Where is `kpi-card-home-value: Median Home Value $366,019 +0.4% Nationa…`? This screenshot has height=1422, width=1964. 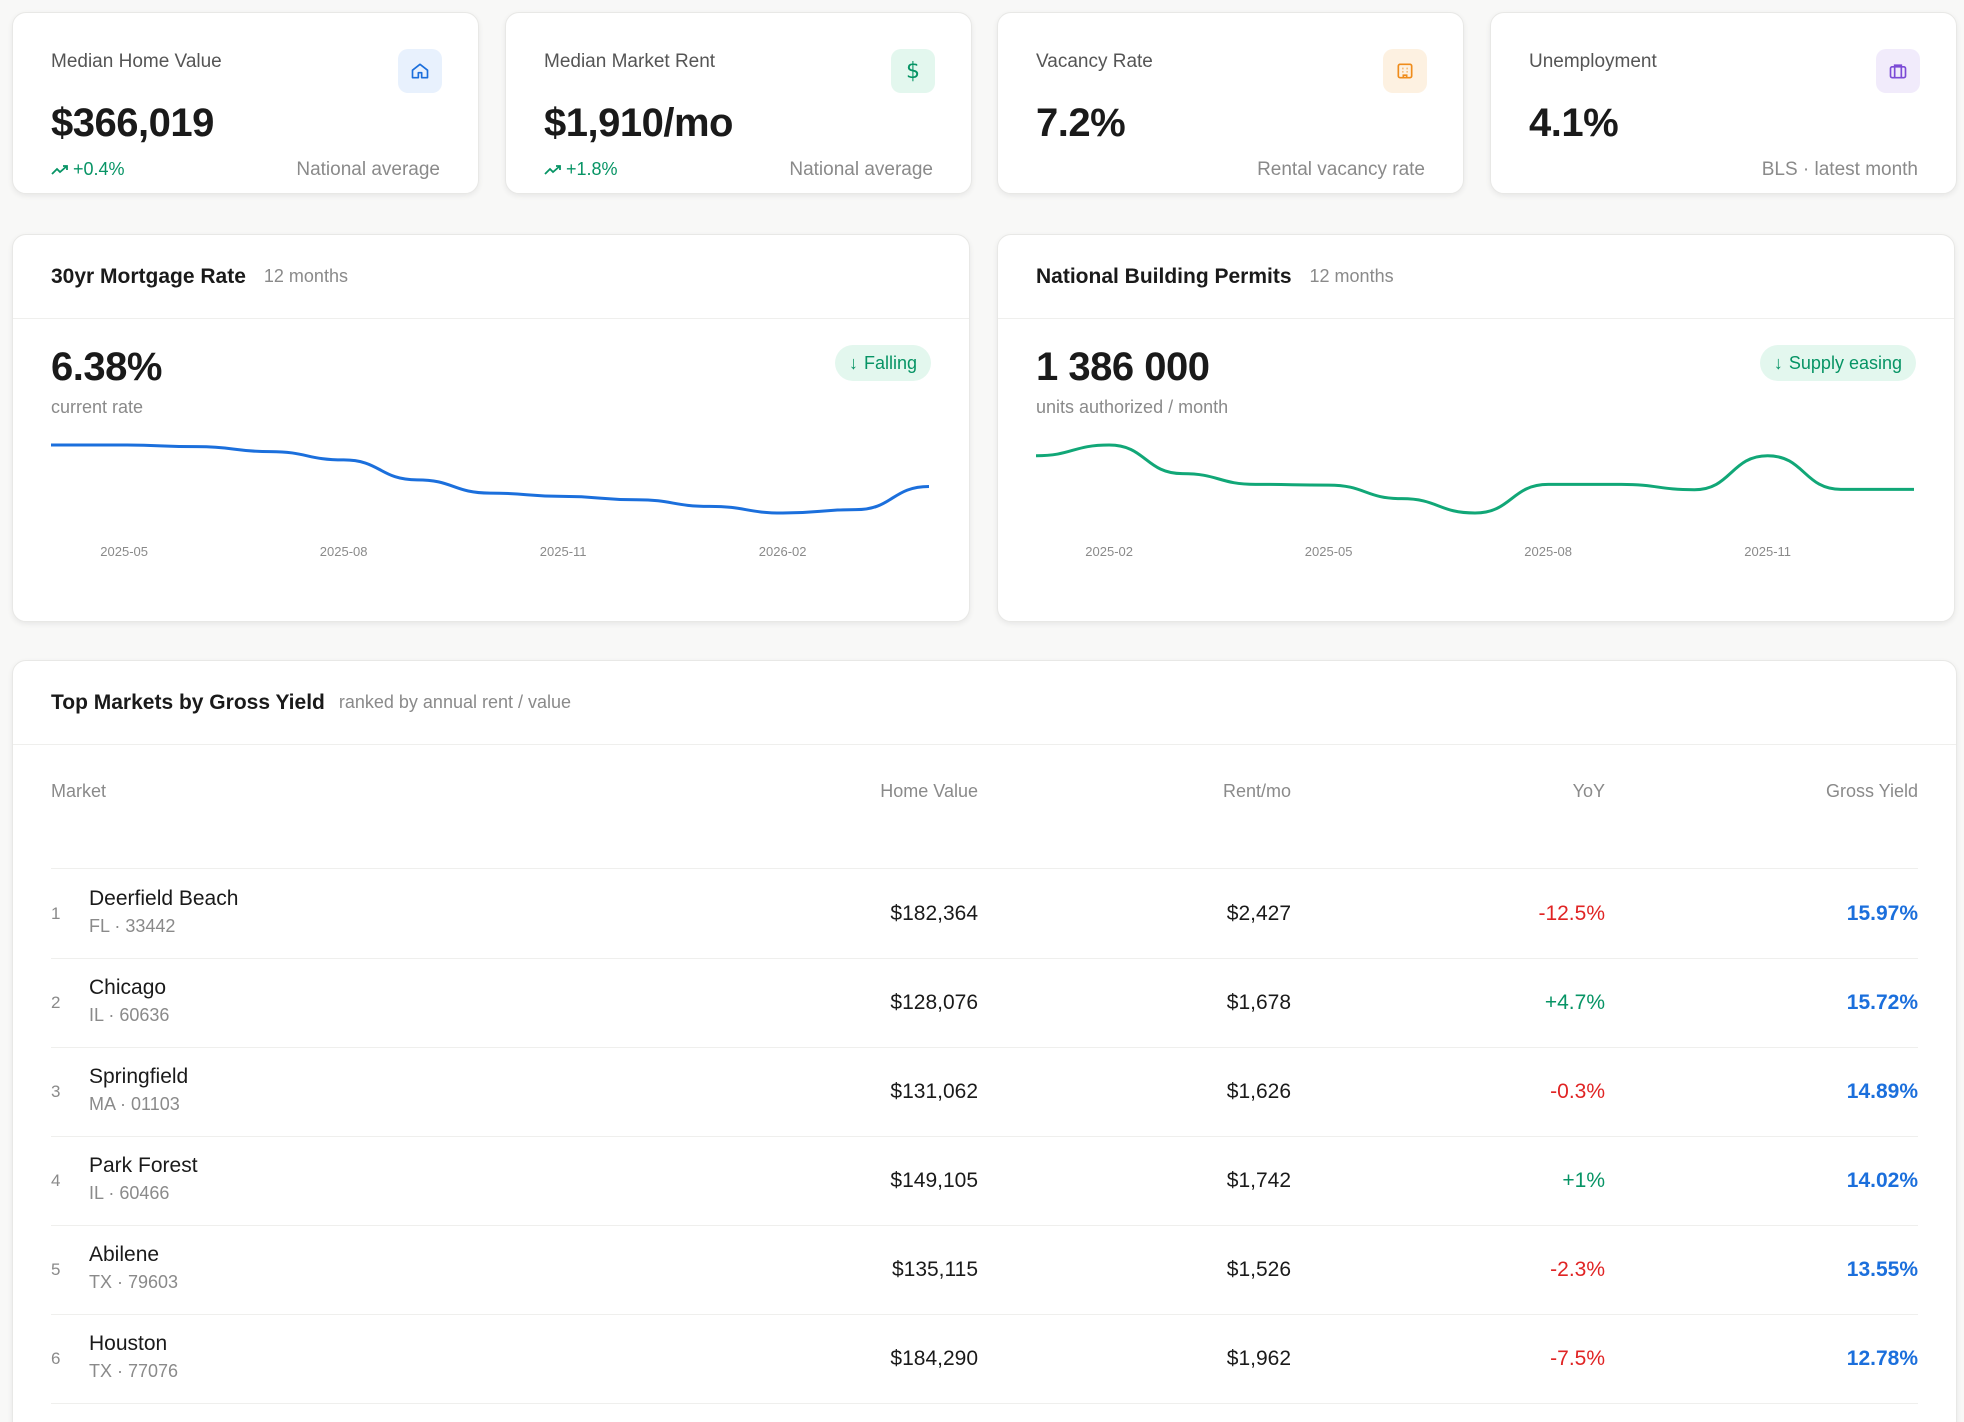 kpi-card-home-value: Median Home Value $366,019 +0.4% Nationa… is located at coordinates (245, 103).